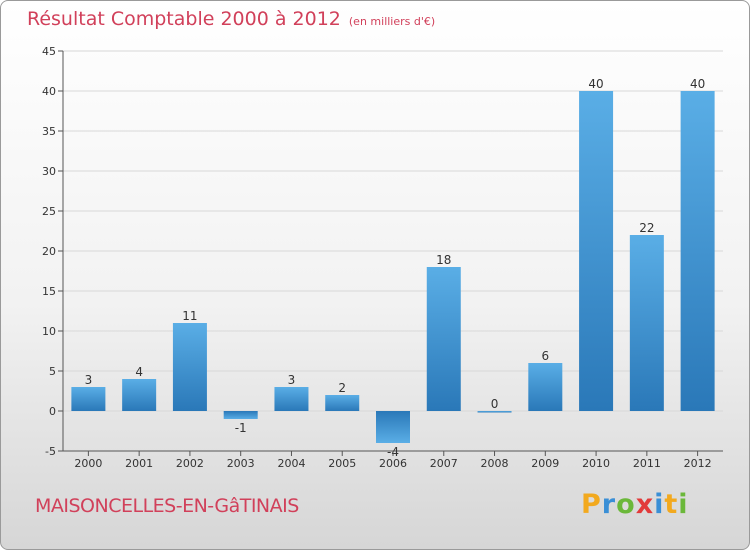  I want to click on y-tick-label: 15, so click(49, 291).